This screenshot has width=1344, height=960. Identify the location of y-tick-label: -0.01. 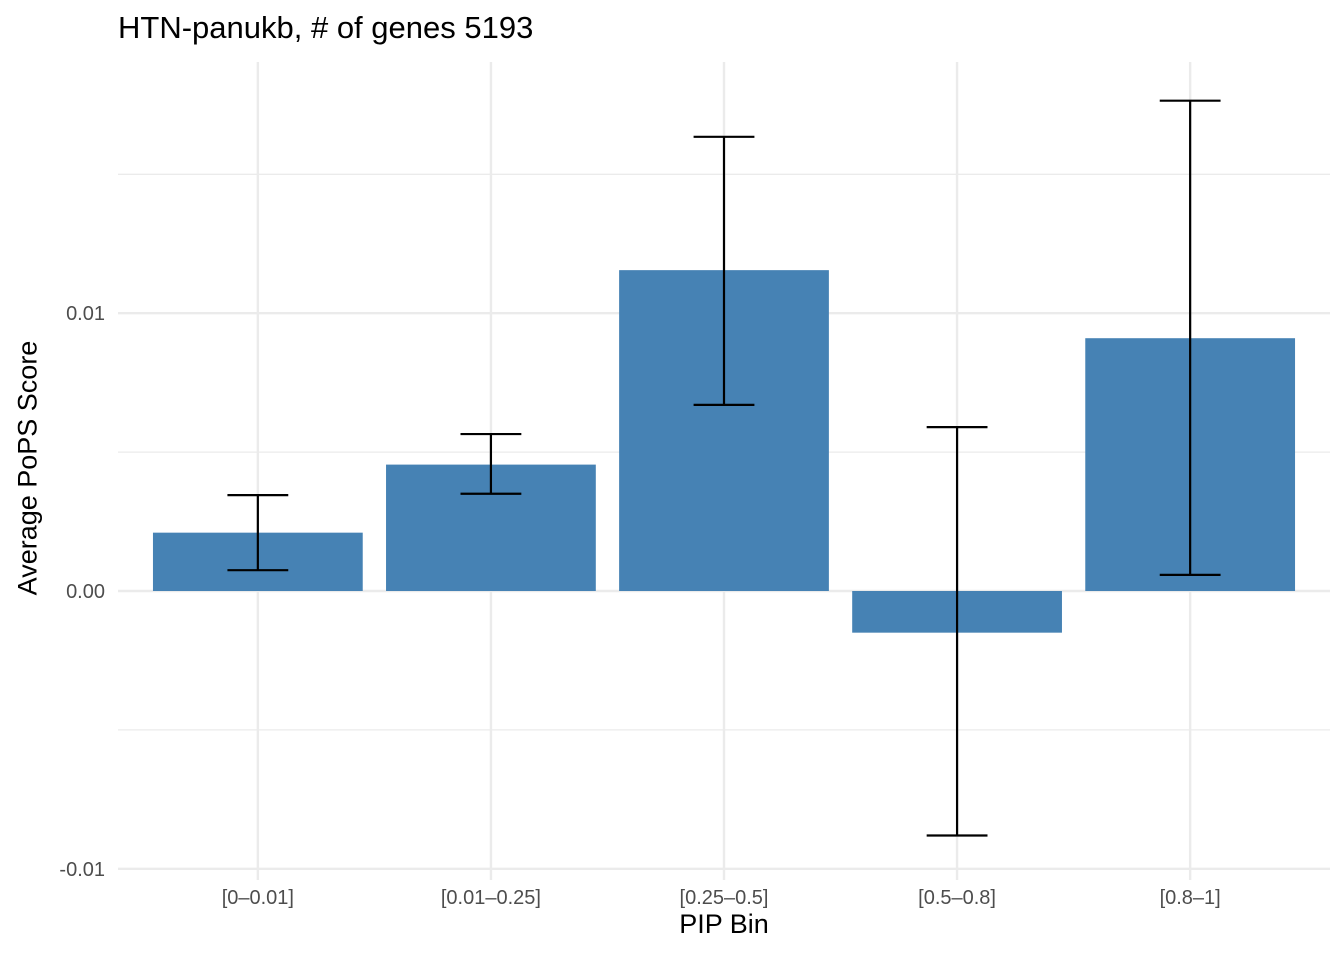
(82, 870).